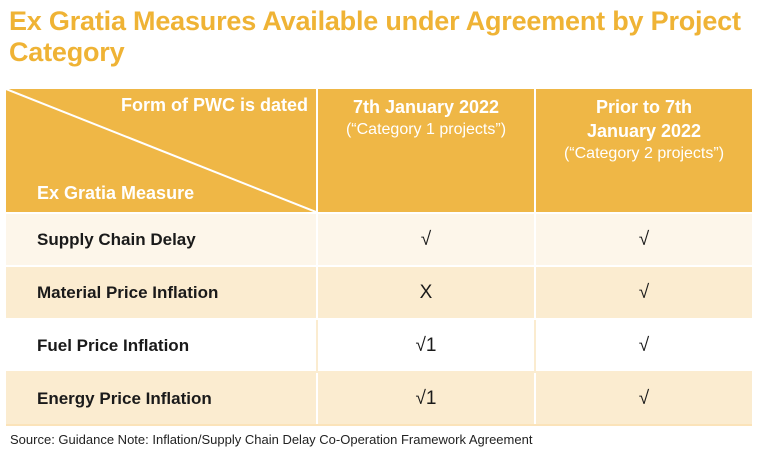 This screenshot has height=467, width=768. Describe the element at coordinates (426, 239) in the screenshot. I see `category-1-value: √` at that location.